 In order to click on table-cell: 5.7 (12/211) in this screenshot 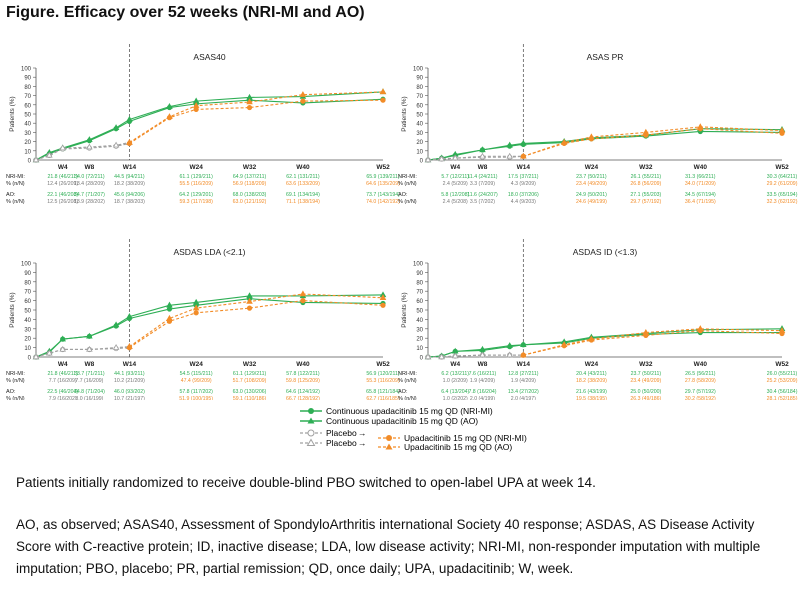, I will do `click(455, 177)`.